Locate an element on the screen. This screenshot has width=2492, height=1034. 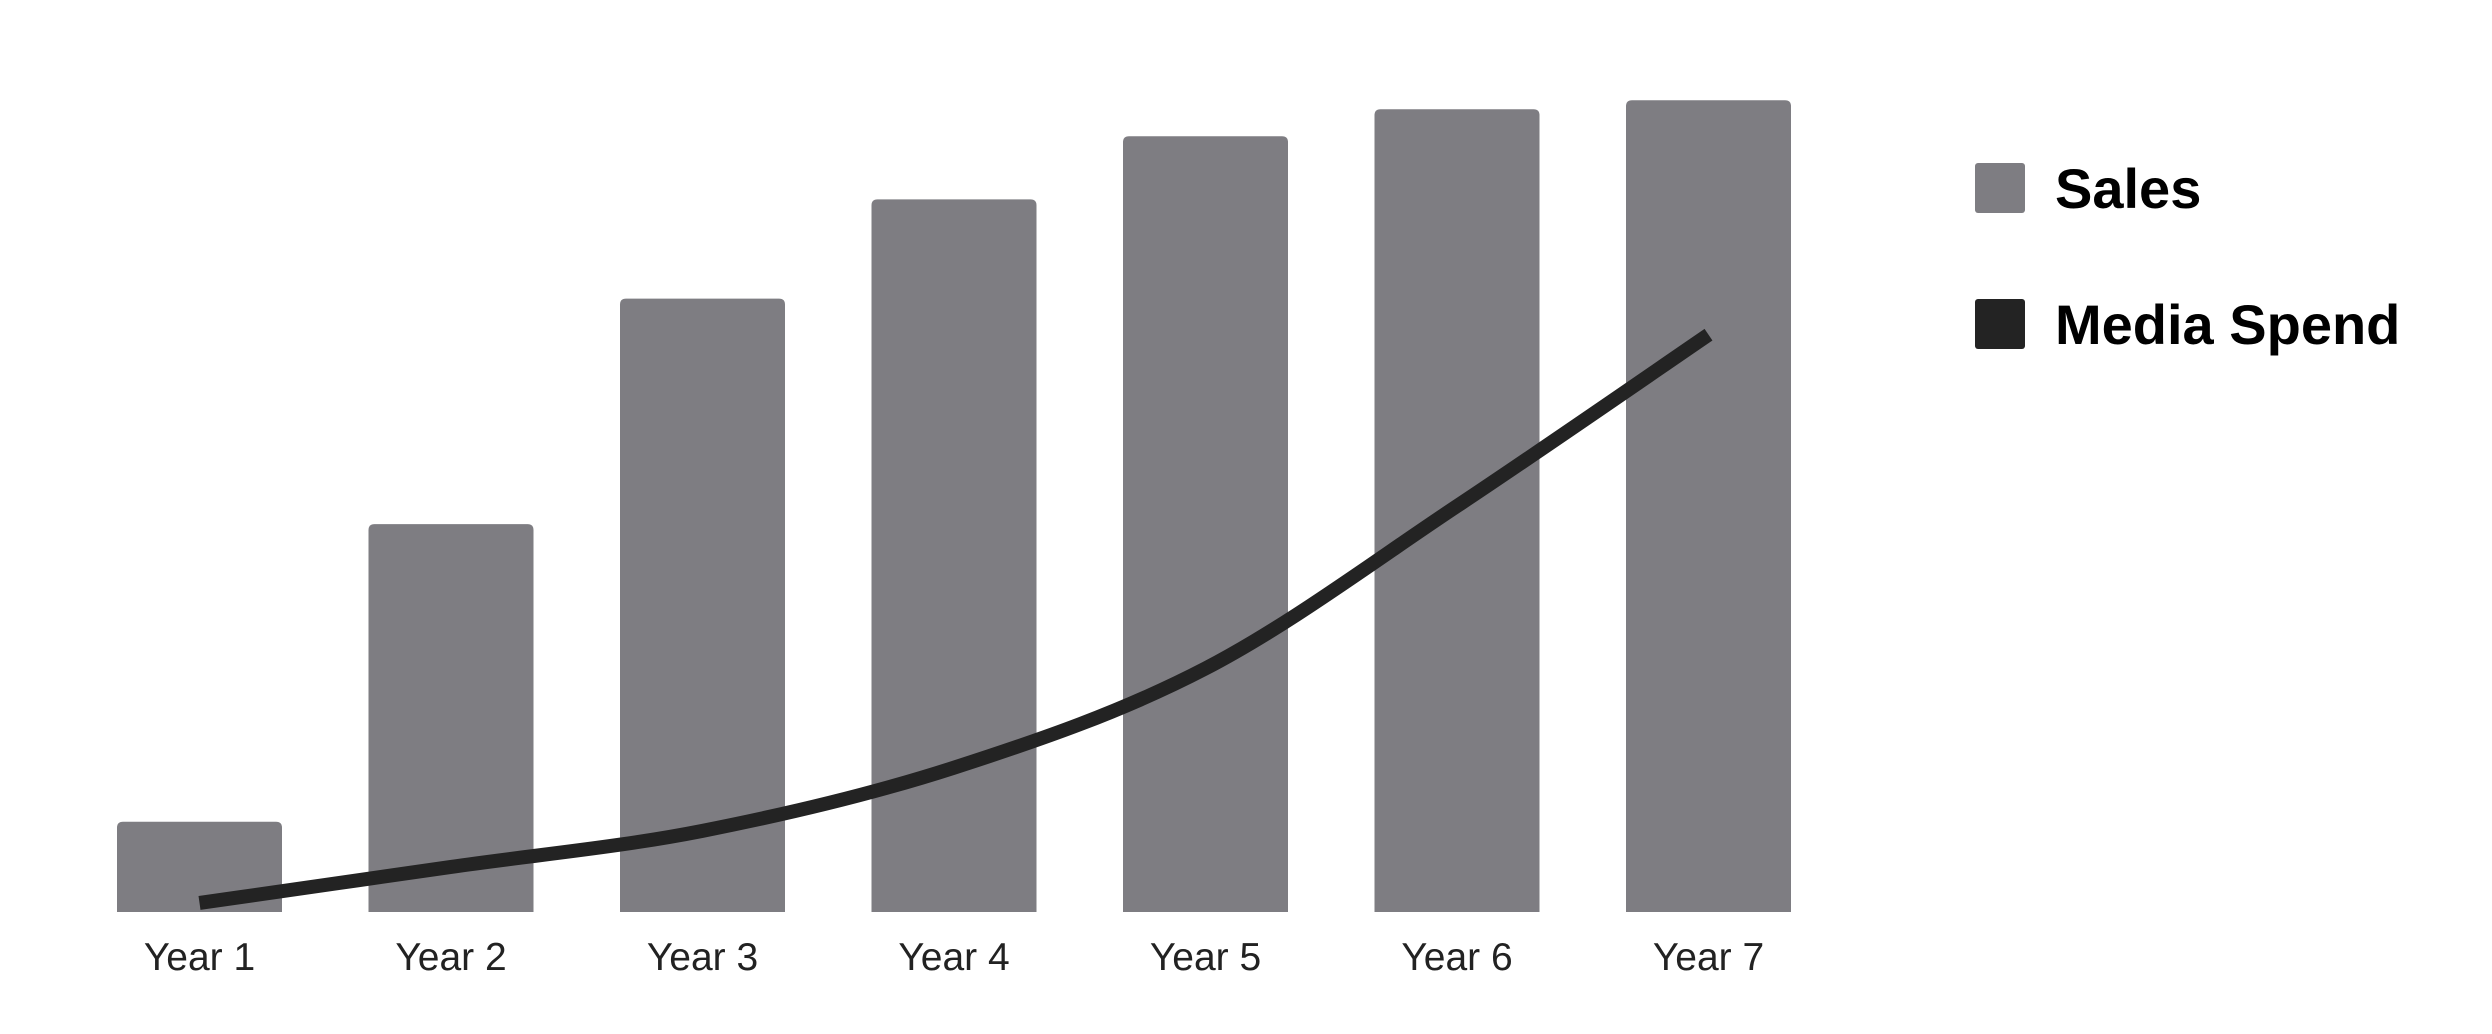
legend-swatch-media-spend is located at coordinates (2000, 324).